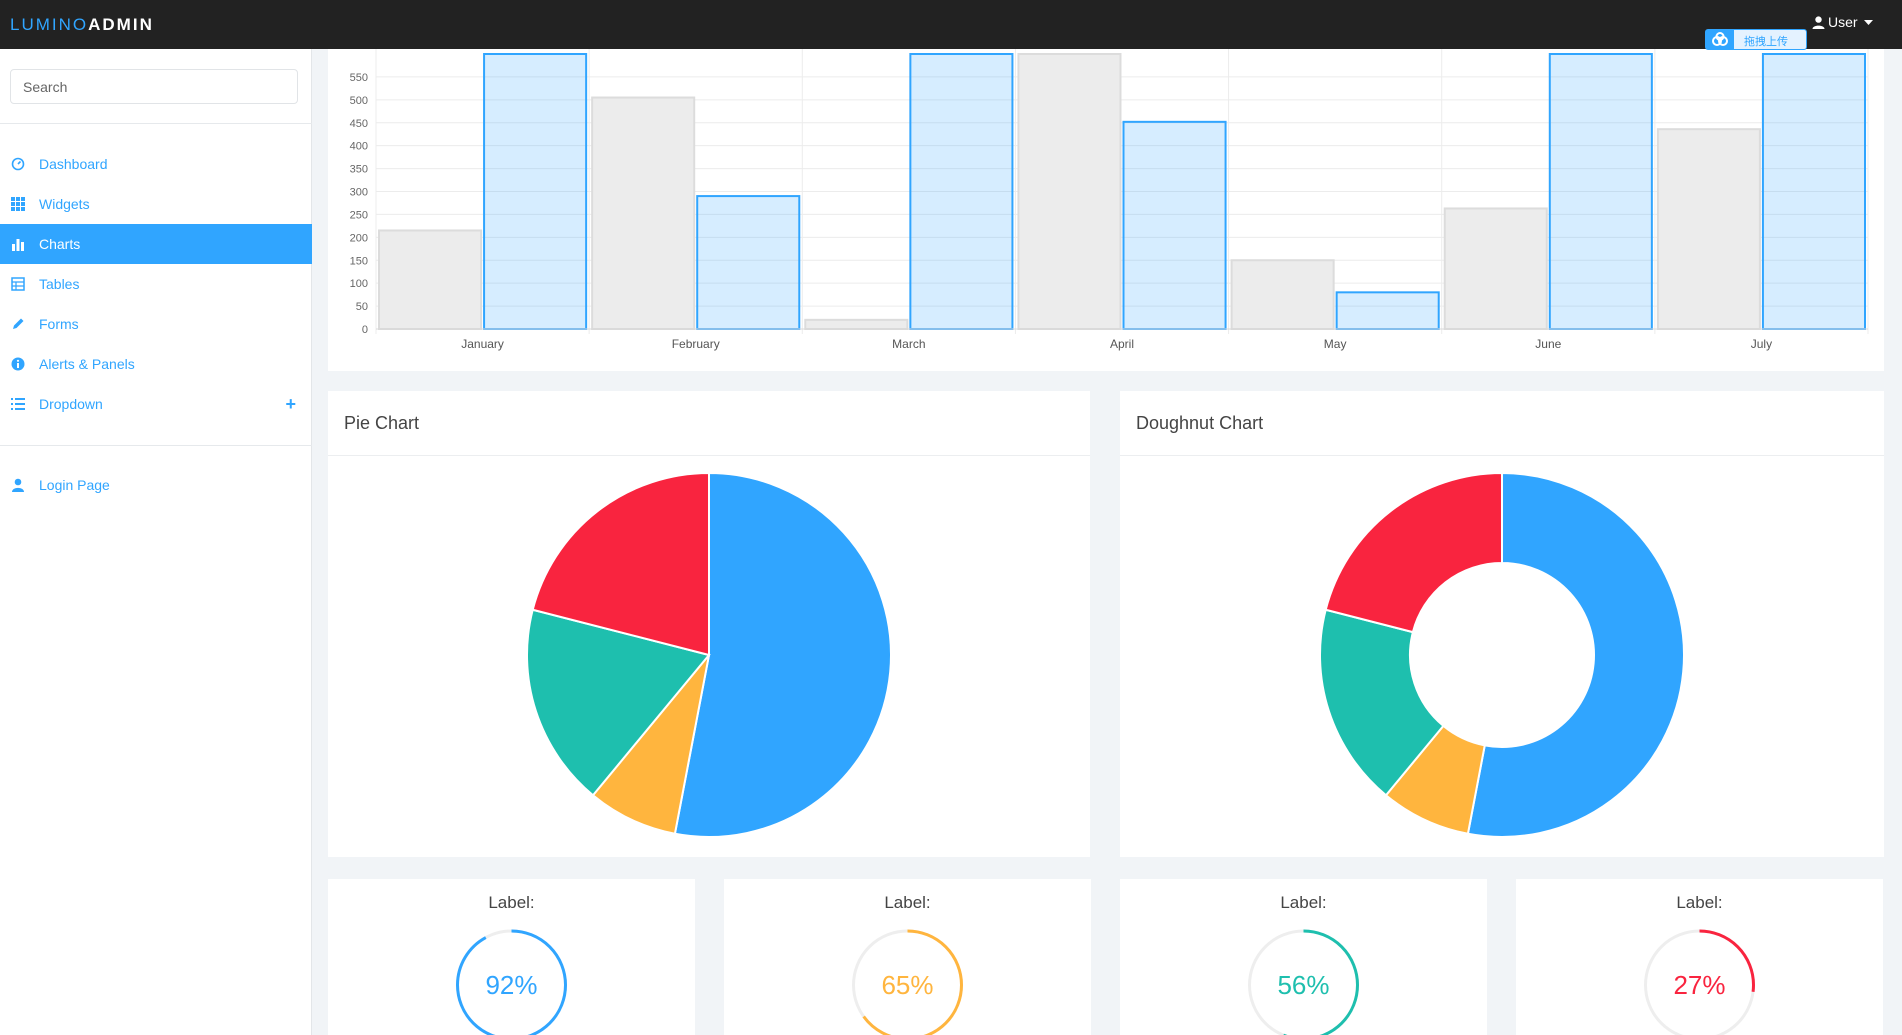 This screenshot has height=1035, width=1902. I want to click on sidebar-item-charts: Charts, so click(156, 244).